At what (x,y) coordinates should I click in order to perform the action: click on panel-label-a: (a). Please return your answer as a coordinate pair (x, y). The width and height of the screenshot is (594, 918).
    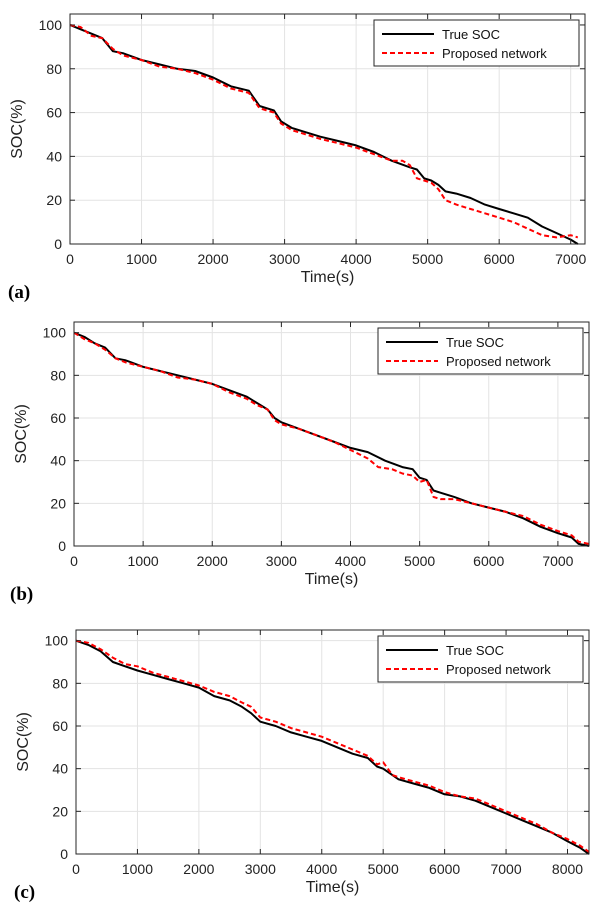
    Looking at the image, I should click on (19, 292).